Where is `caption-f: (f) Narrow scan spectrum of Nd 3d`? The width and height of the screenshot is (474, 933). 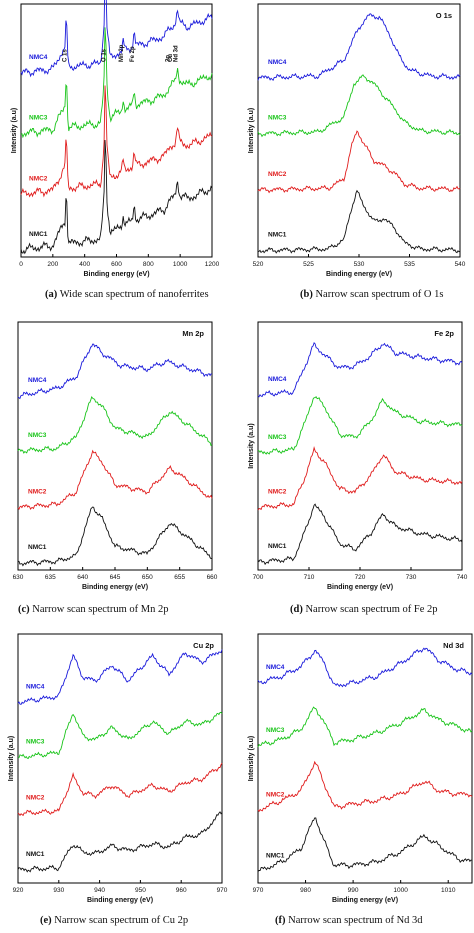
caption-f: (f) Narrow scan spectrum of Nd 3d is located at coordinates (349, 920).